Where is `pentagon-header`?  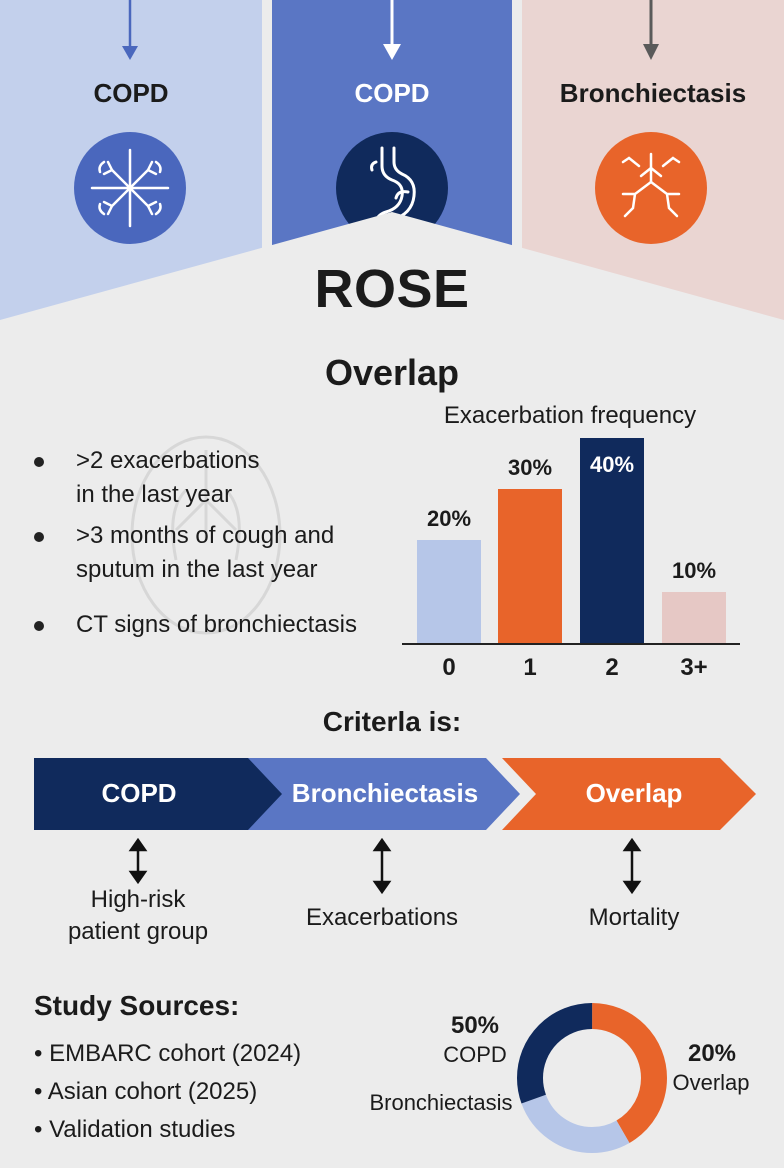 pentagon-header is located at coordinates (392, 276).